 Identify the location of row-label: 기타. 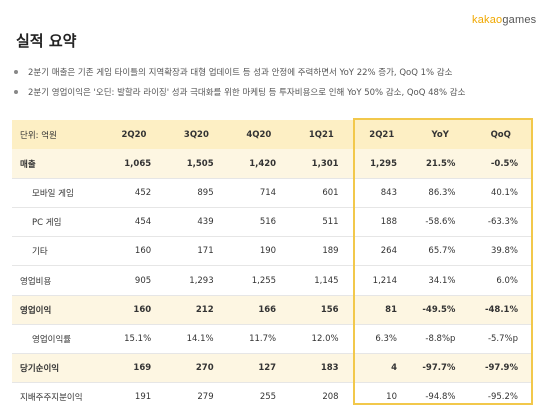
(57, 251).